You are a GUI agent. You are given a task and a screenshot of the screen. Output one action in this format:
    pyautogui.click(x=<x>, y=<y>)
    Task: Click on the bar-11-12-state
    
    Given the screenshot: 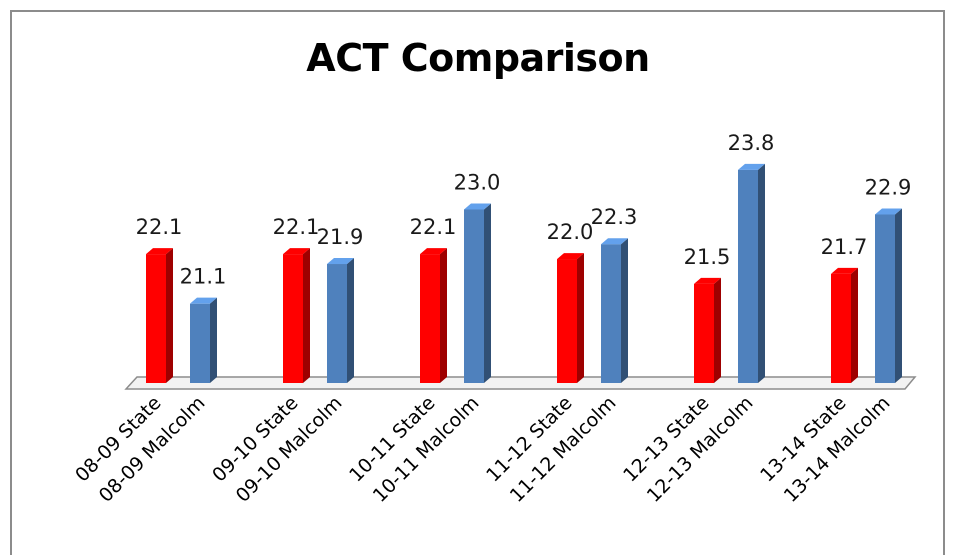 What is the action you would take?
    pyautogui.click(x=570, y=318)
    